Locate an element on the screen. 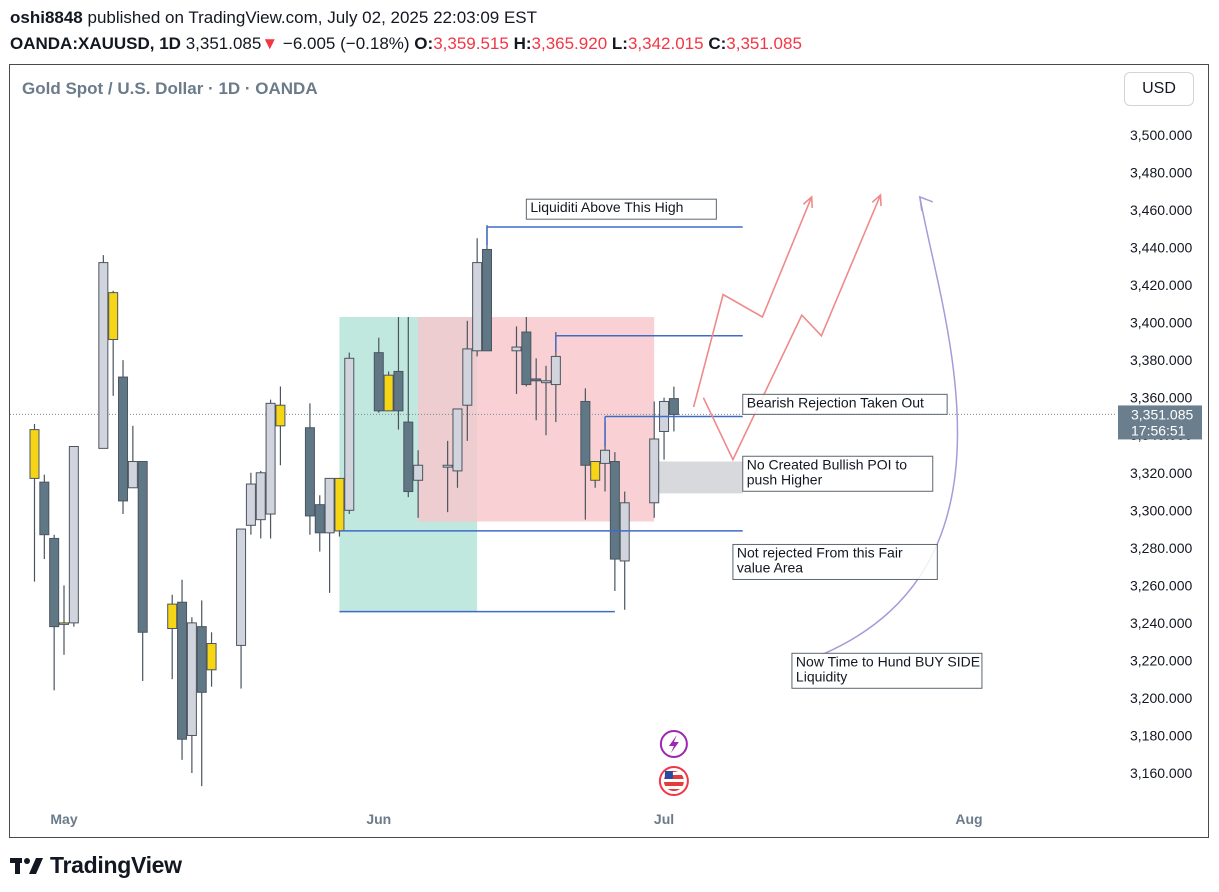  y-axis-tick-label: 3,440.000 is located at coordinates (1161, 248).